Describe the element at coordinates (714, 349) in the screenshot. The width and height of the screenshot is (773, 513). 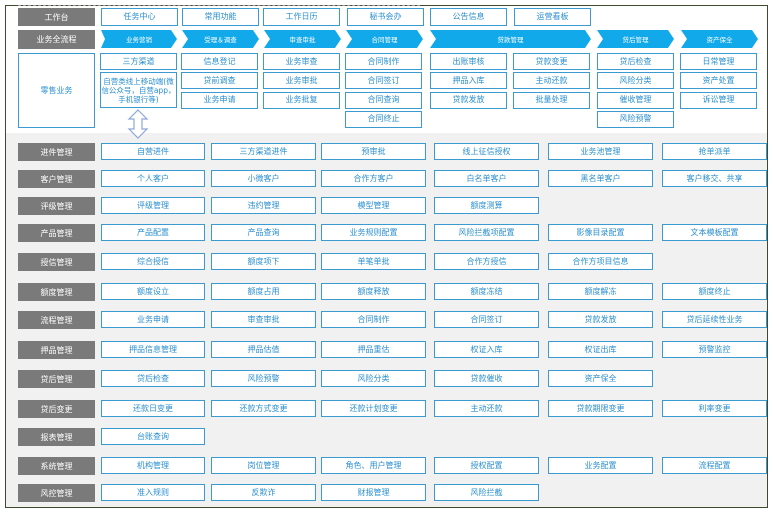
I see `module-item: 预警监控` at that location.